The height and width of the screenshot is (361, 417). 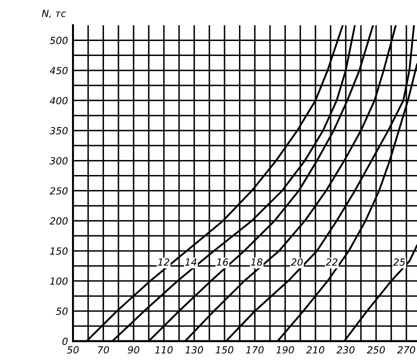 What do you see at coordinates (59, 191) in the screenshot?
I see `y-tick-label: 250` at bounding box center [59, 191].